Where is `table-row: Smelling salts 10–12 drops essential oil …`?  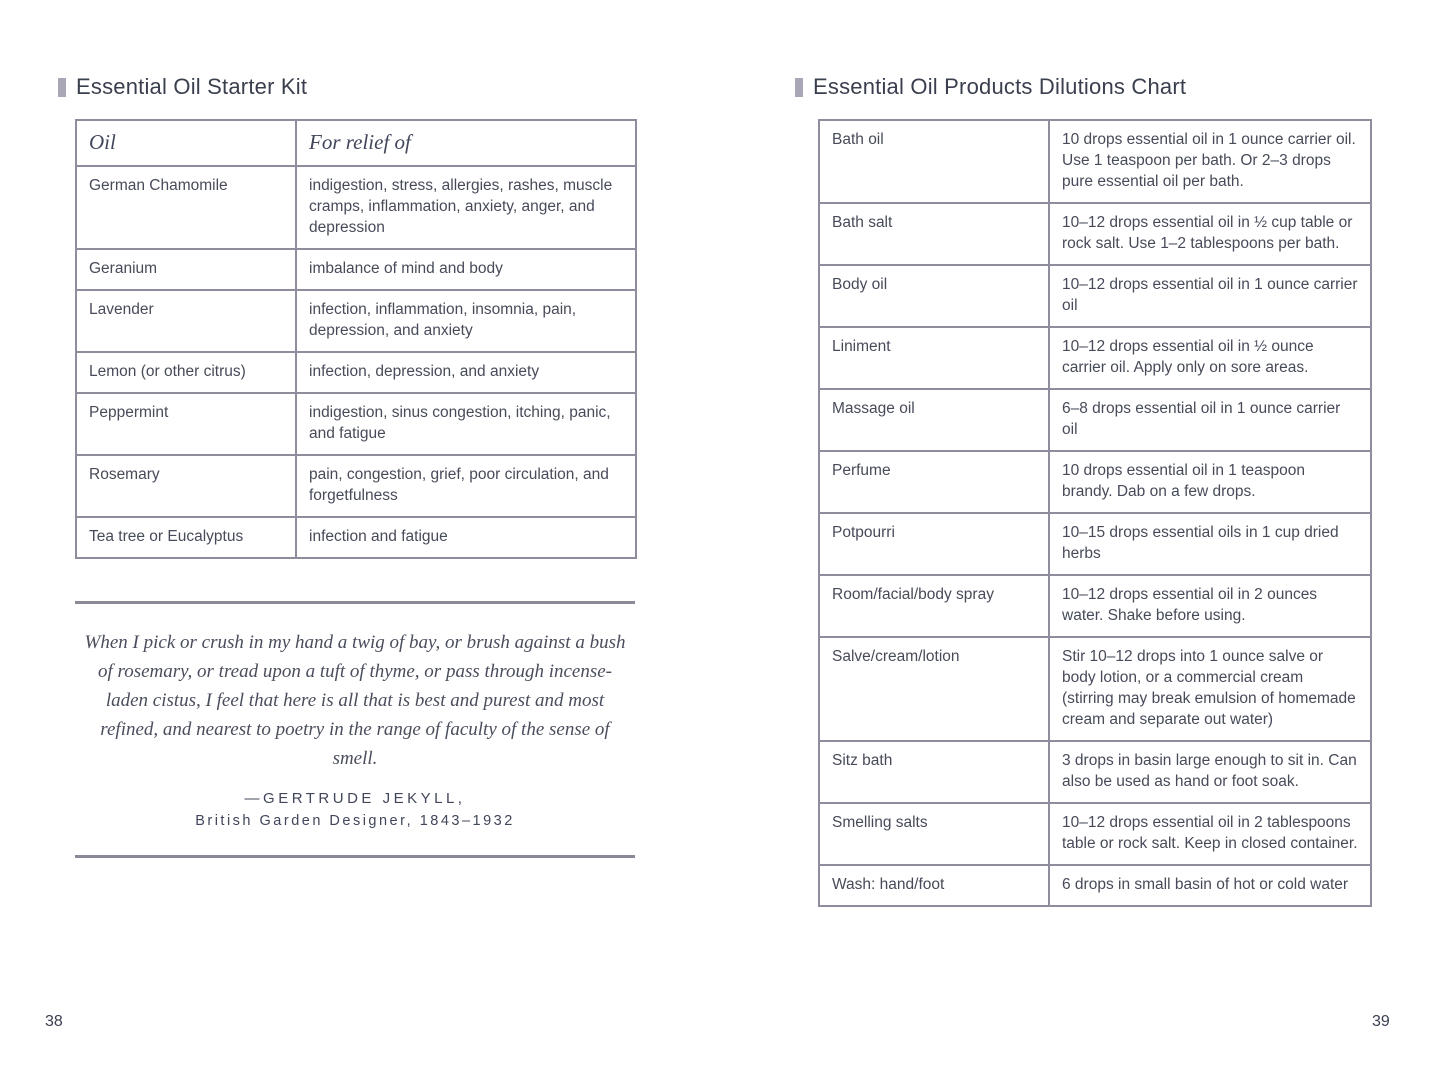
table-row: Smelling salts 10–12 drops essential oil … is located at coordinates (1095, 834).